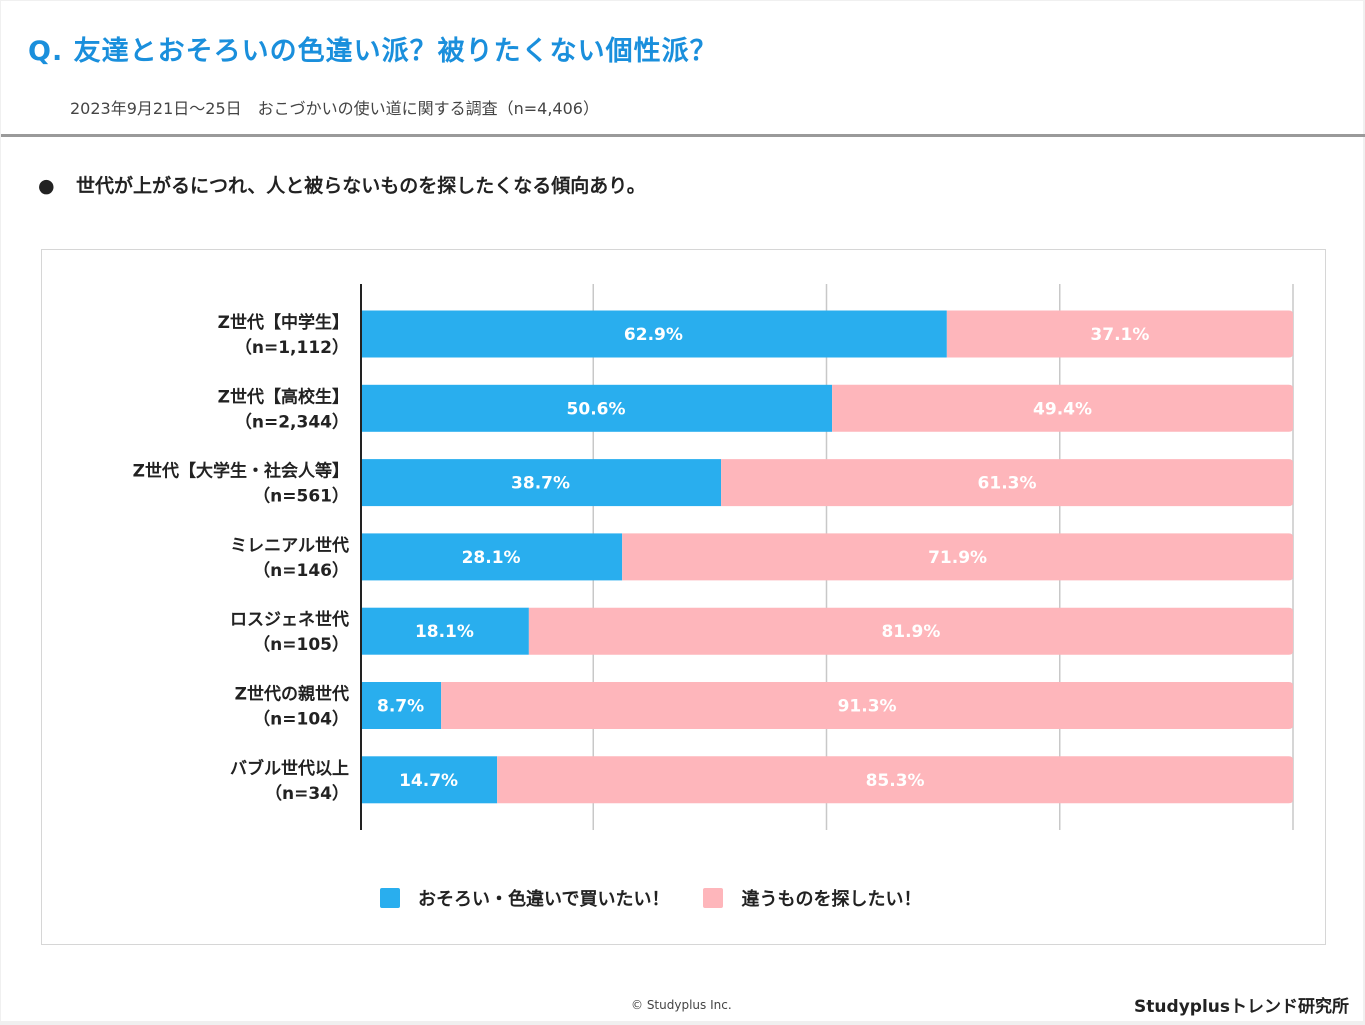 The height and width of the screenshot is (1025, 1365). Describe the element at coordinates (681, 1005) in the screenshot. I see `copyright: © Studyplus Inc.` at that location.